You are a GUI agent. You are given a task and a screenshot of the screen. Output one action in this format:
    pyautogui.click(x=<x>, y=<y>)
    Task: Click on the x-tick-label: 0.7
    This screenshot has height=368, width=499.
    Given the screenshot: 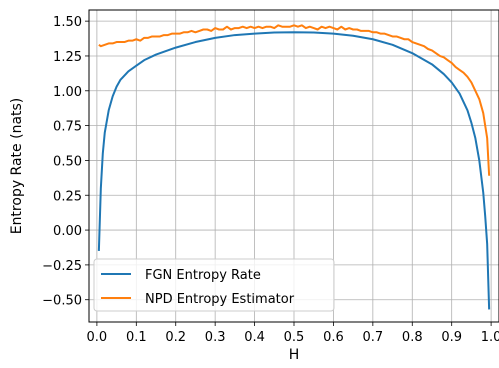 What is the action you would take?
    pyautogui.click(x=373, y=337)
    